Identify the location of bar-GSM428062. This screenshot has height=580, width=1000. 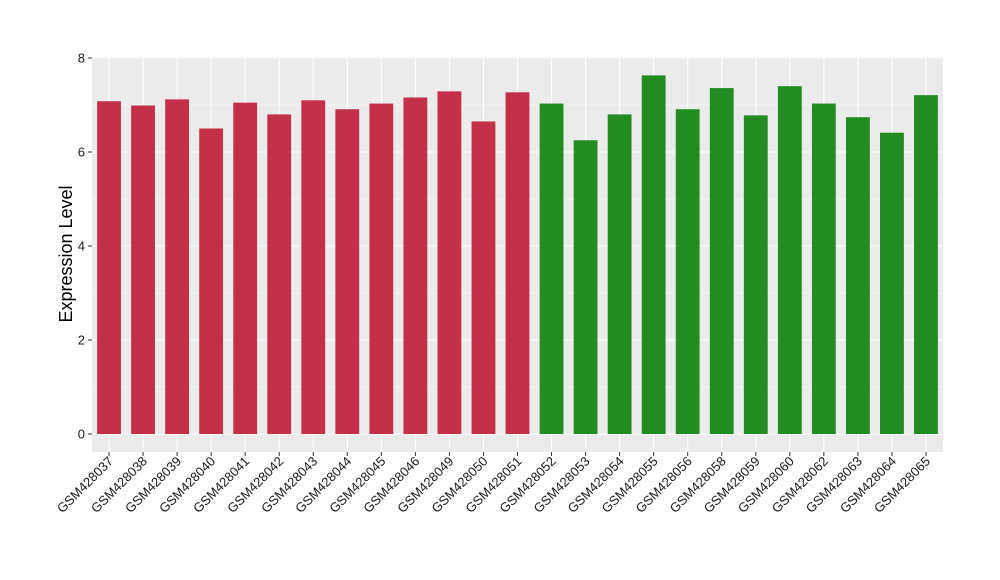
(823, 268).